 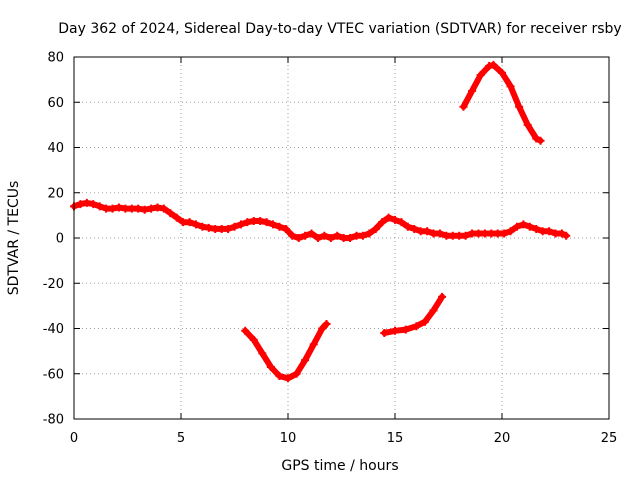 I want to click on x-tick-label: 25, so click(x=609, y=438).